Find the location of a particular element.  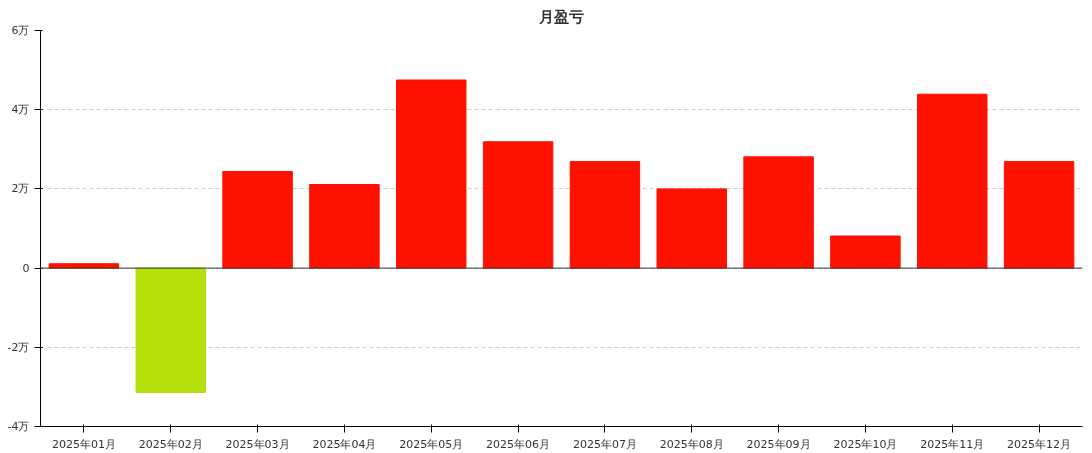

y-tick-label: 6万 is located at coordinates (20, 30).